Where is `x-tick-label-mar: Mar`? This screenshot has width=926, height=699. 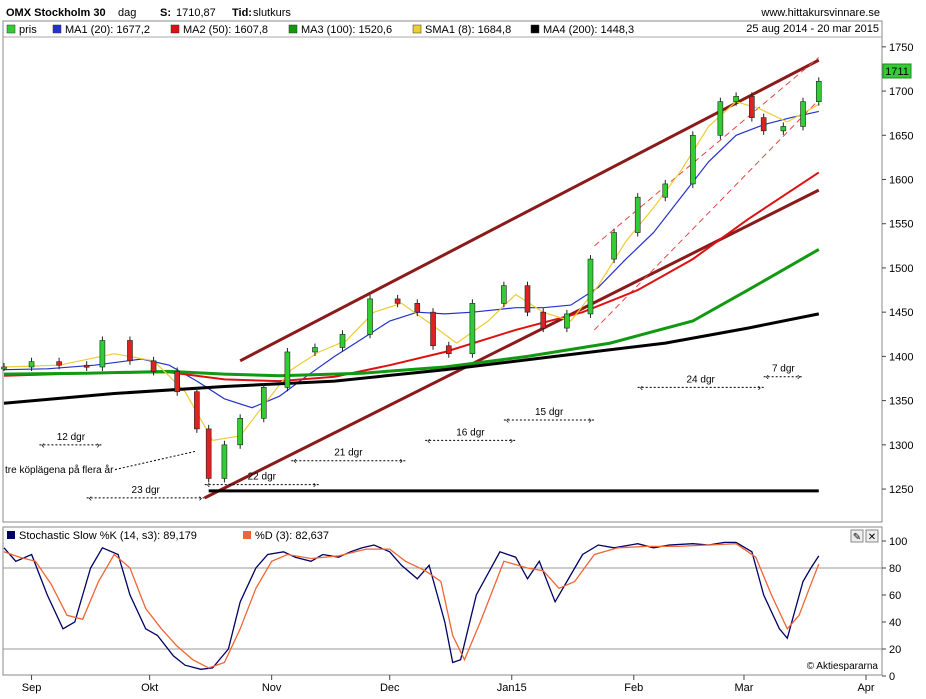
x-tick-label-mar: Mar is located at coordinates (744, 688).